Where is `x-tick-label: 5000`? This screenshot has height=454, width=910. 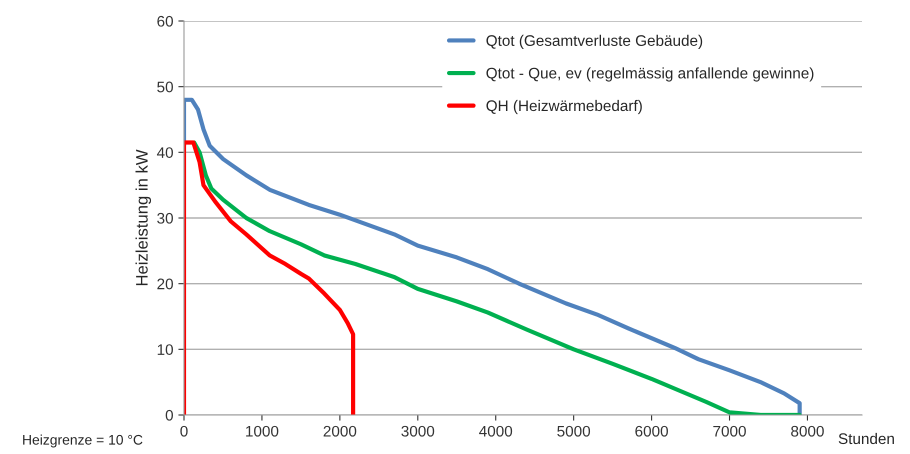 x-tick-label: 5000 is located at coordinates (573, 431).